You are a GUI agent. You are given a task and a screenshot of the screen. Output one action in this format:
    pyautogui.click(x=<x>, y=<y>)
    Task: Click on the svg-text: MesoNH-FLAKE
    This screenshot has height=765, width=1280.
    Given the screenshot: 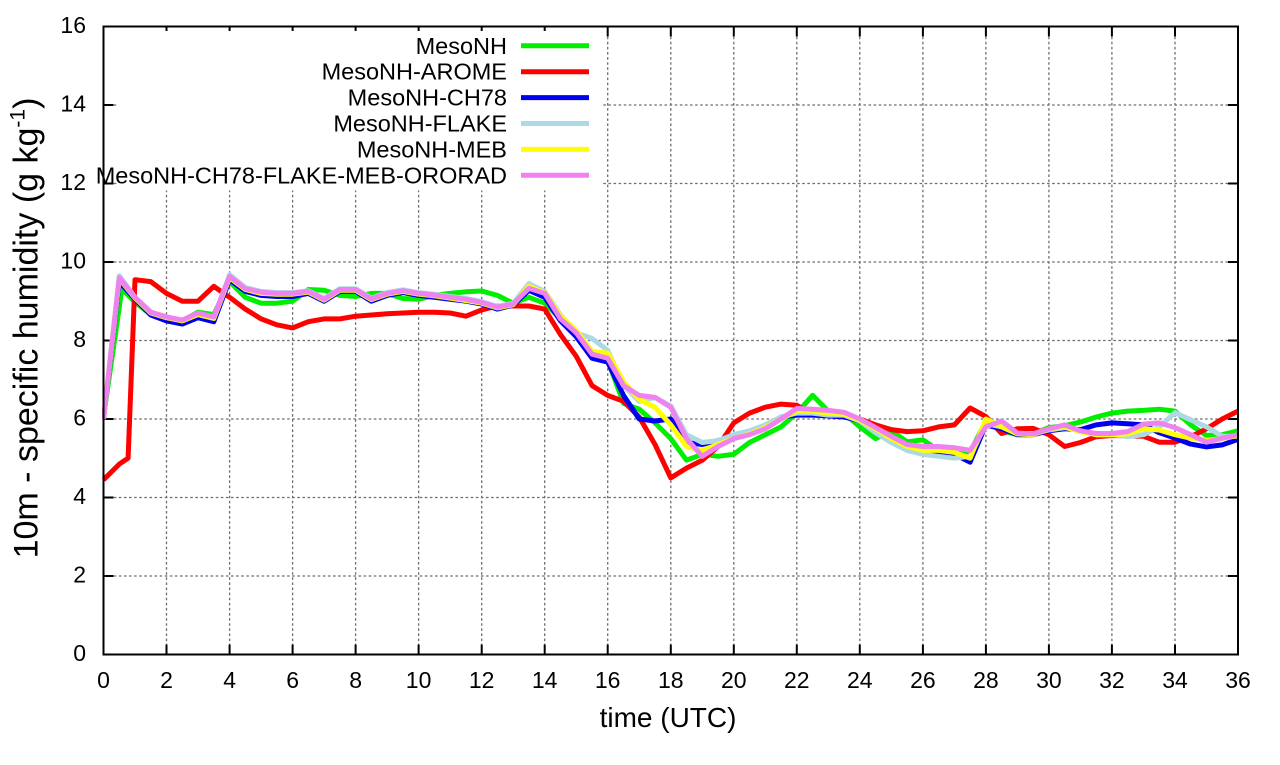 What is the action you would take?
    pyautogui.click(x=420, y=124)
    